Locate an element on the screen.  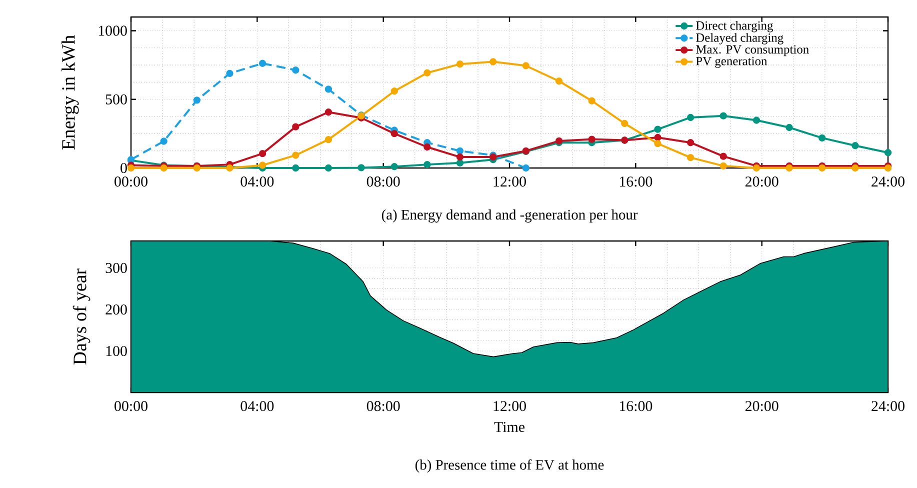
y-tick-label: 0 is located at coordinates (123, 168).